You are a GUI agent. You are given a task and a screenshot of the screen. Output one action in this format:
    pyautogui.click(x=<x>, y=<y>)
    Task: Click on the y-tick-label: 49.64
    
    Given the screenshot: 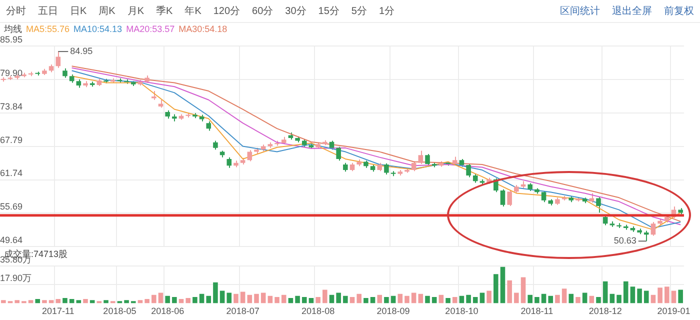 What is the action you would take?
    pyautogui.click(x=11, y=240)
    